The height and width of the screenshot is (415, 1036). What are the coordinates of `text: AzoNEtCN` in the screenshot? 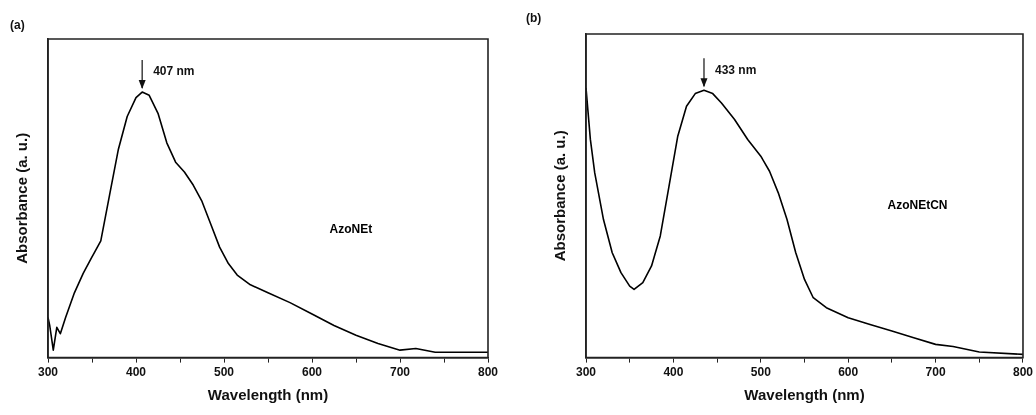 It's located at (917, 204).